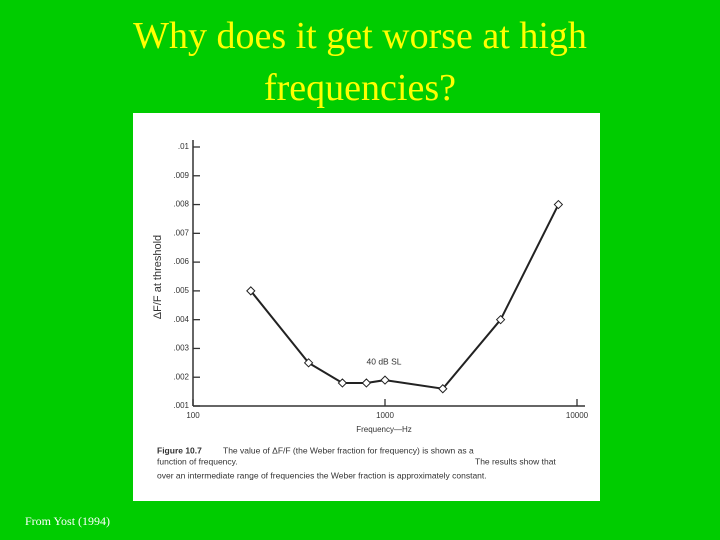 The width and height of the screenshot is (720, 540). Describe the element at coordinates (158, 277) in the screenshot. I see `y-axis-label: ΔF/F at threshold` at that location.